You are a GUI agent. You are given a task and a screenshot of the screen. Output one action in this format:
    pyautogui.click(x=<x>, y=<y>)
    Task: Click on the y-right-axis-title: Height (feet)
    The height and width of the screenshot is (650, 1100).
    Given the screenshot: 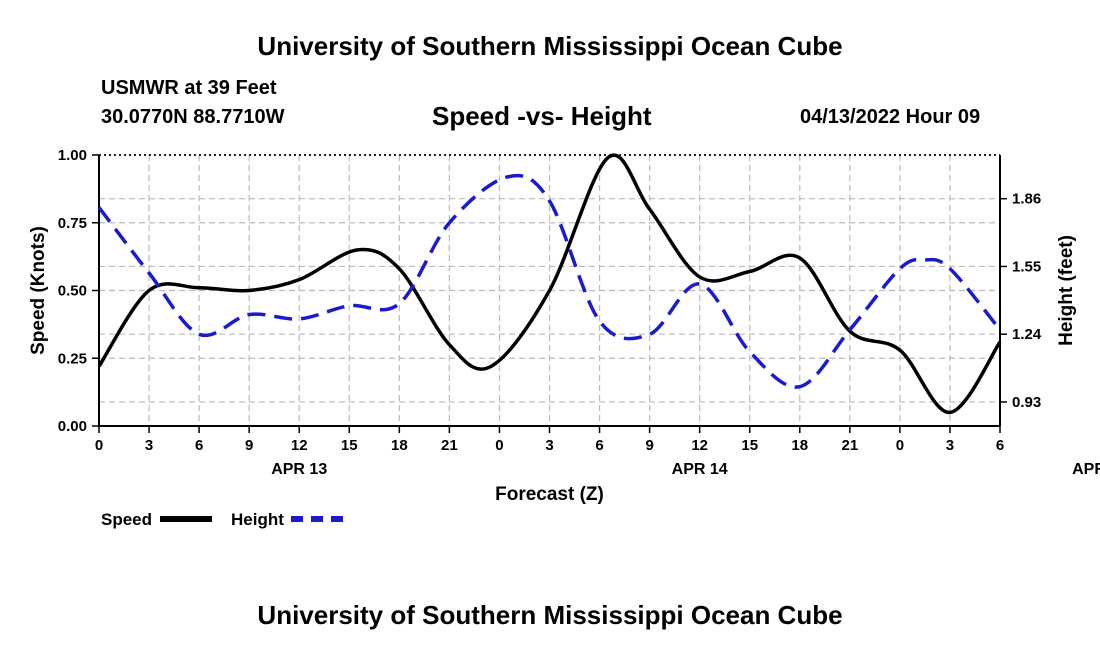 What is the action you would take?
    pyautogui.click(x=1066, y=290)
    